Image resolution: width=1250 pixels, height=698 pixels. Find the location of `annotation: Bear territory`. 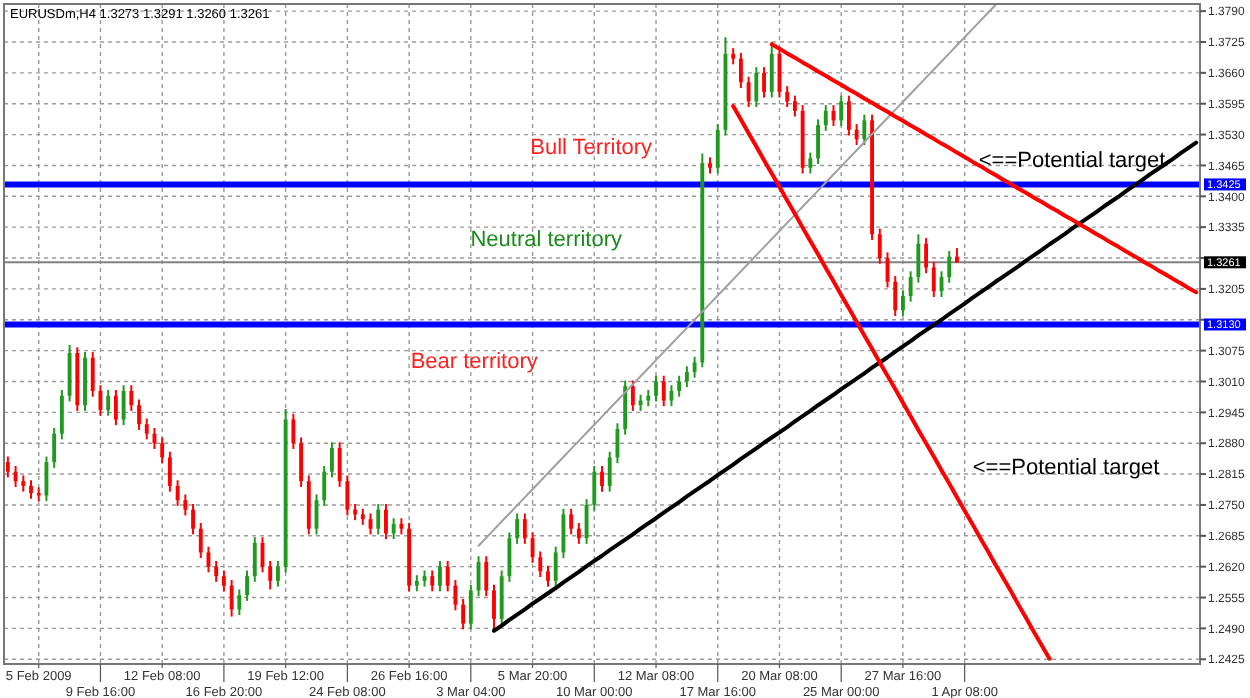

annotation: Bear territory is located at coordinates (474, 362).